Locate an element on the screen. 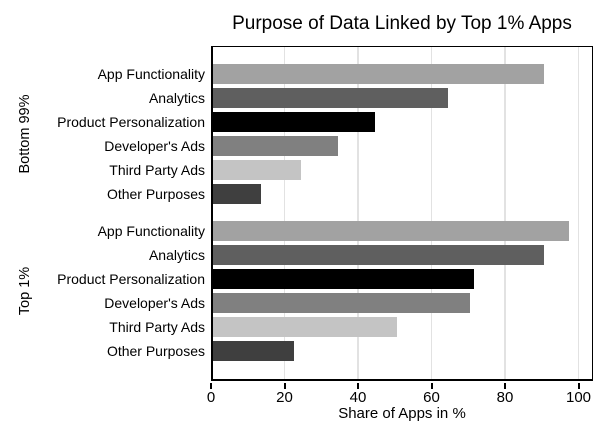 The height and width of the screenshot is (443, 610). bar-top-1-app-functionality is located at coordinates (391, 231).